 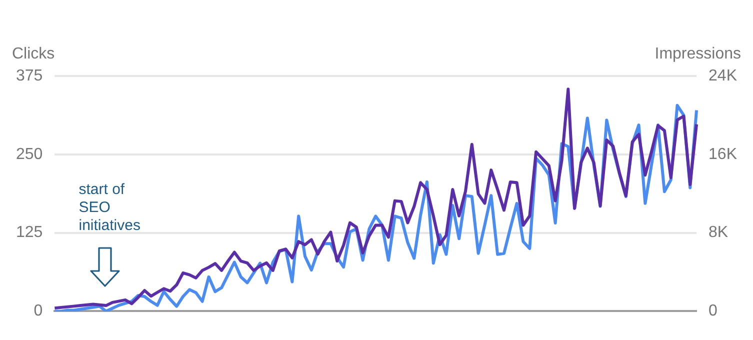 What do you see at coordinates (110, 208) in the screenshot?
I see `annotation: start of SEO initiatives` at bounding box center [110, 208].